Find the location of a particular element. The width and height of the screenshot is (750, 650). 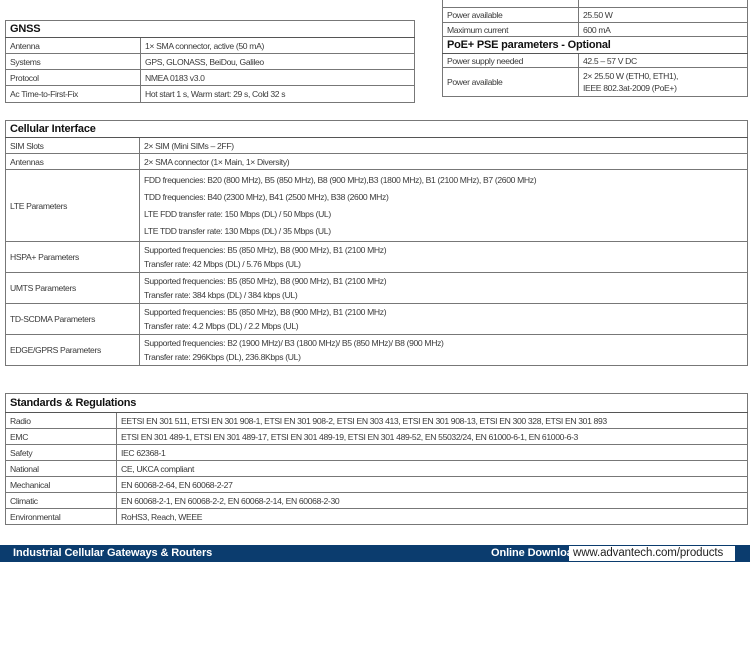

standards-label: Environmental is located at coordinates (61, 516).